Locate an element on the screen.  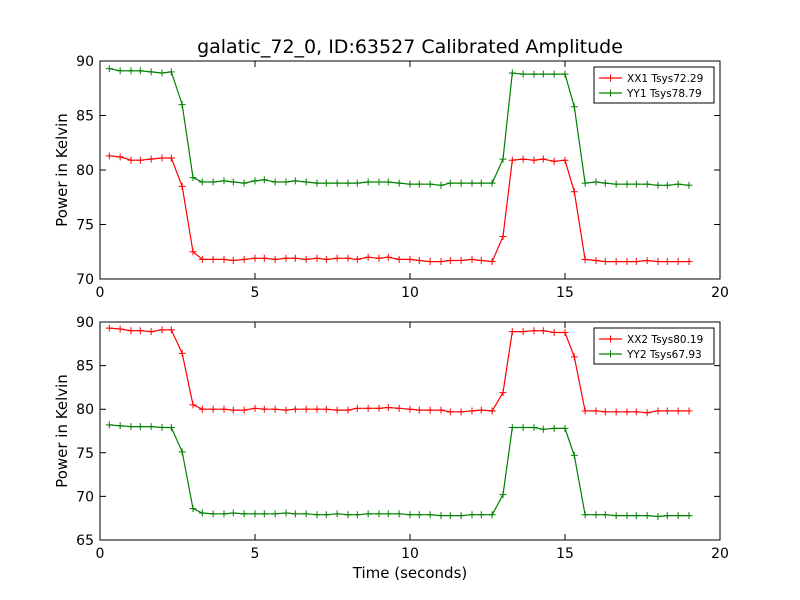
legend: XX1 Tsys72.29 YY1 Tsys78.79 is located at coordinates (654, 85).